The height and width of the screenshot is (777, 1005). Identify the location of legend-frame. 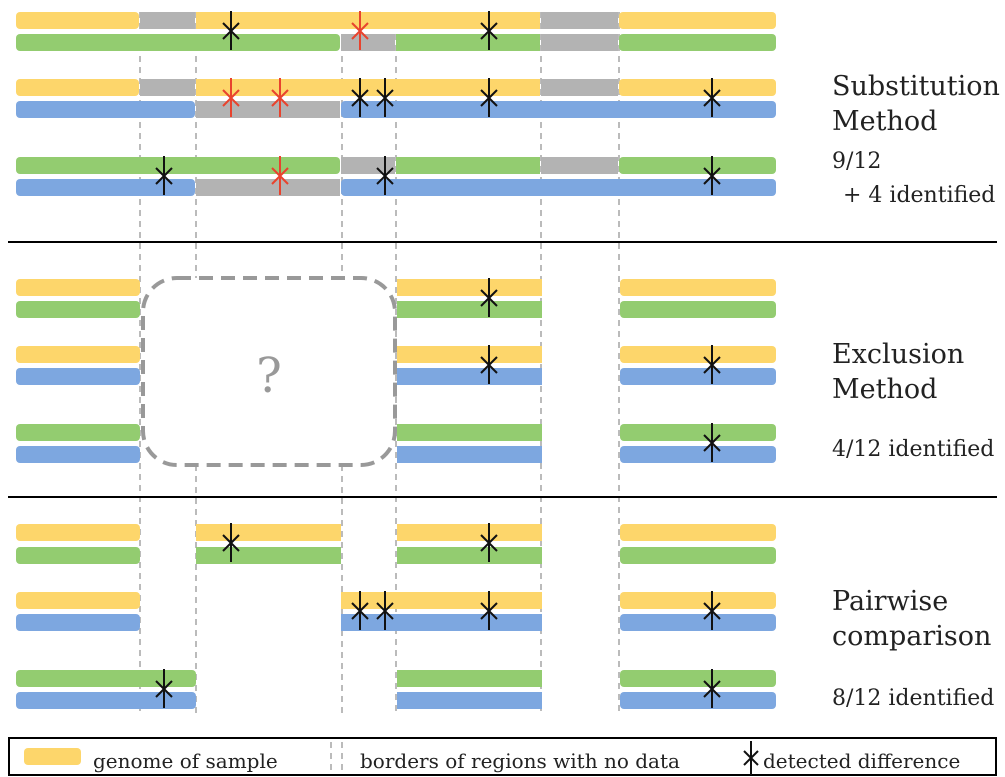
(502, 756).